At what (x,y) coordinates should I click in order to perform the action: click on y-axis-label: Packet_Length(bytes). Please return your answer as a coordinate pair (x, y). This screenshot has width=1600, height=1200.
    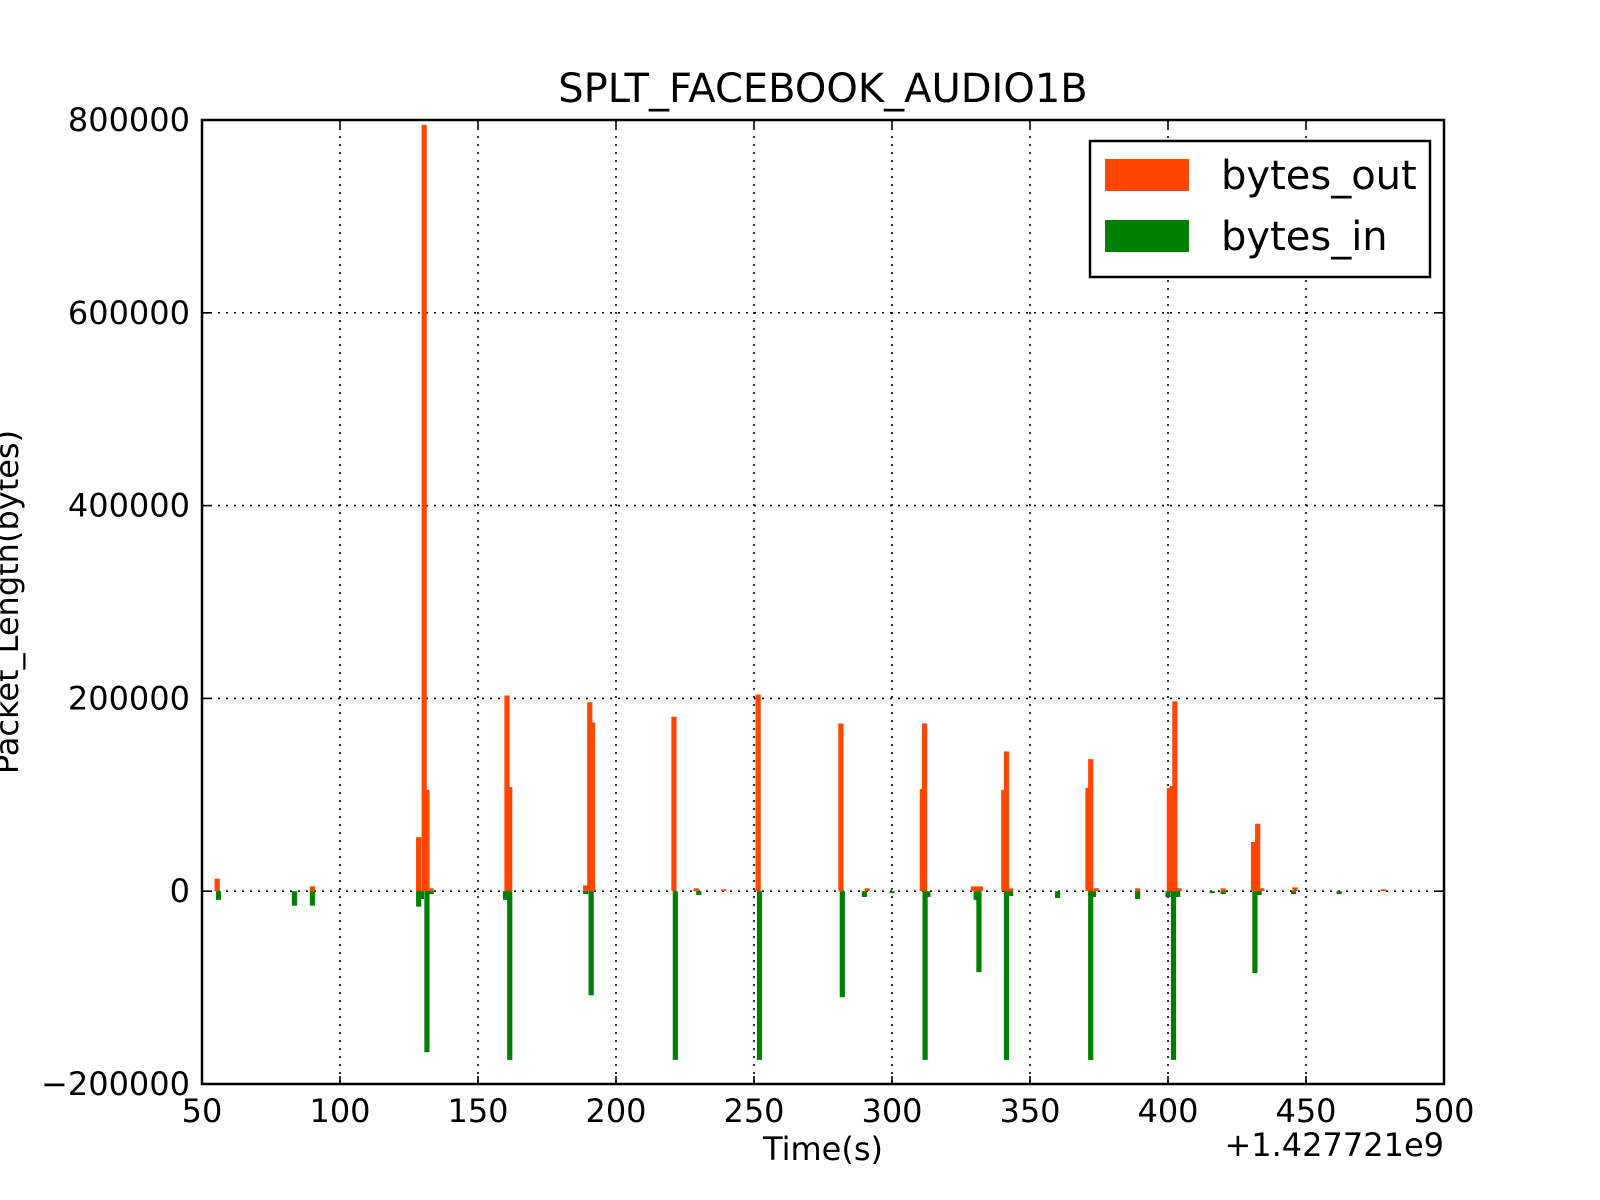
    Looking at the image, I should click on (13, 602).